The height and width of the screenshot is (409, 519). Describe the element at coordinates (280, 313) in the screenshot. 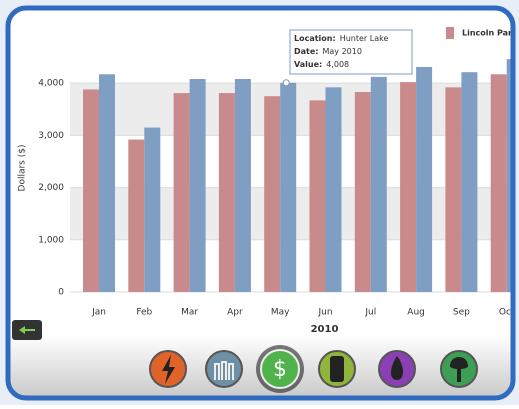

I see `x-tick-label: May` at that location.